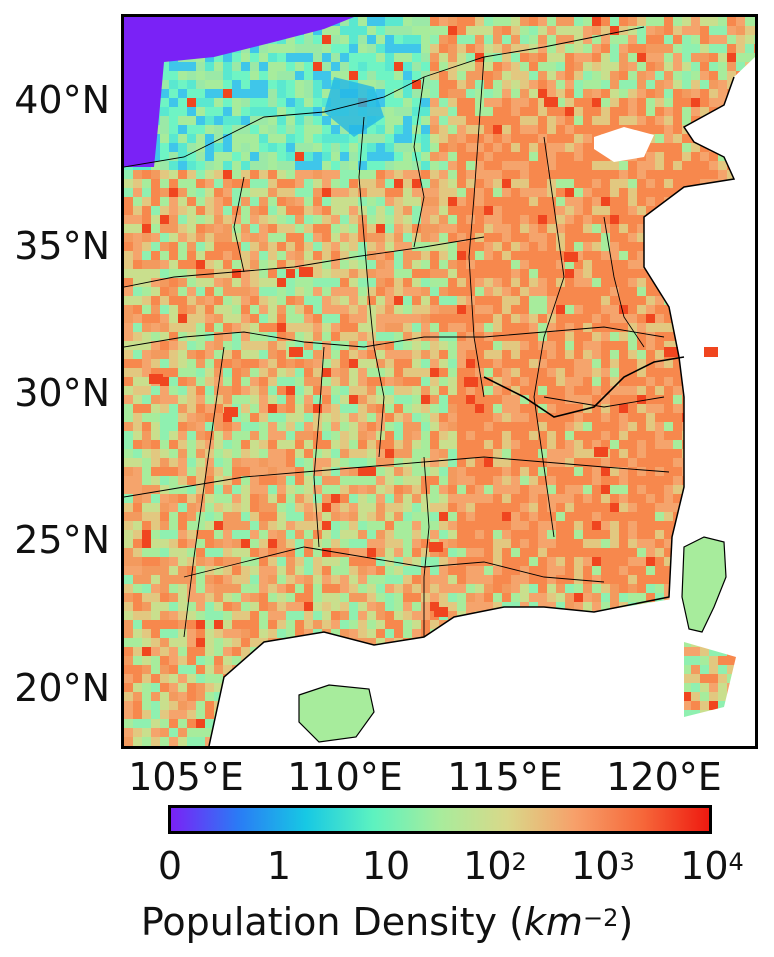  I want to click on colorbar-tick-label: 1, so click(279, 866).